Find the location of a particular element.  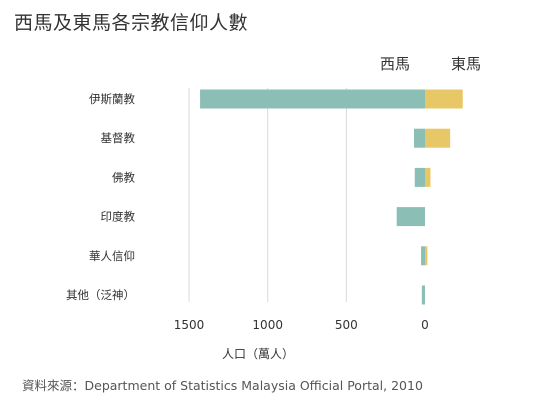

x-tick-labels: 1500 1000 500 0 is located at coordinates (301, 325).